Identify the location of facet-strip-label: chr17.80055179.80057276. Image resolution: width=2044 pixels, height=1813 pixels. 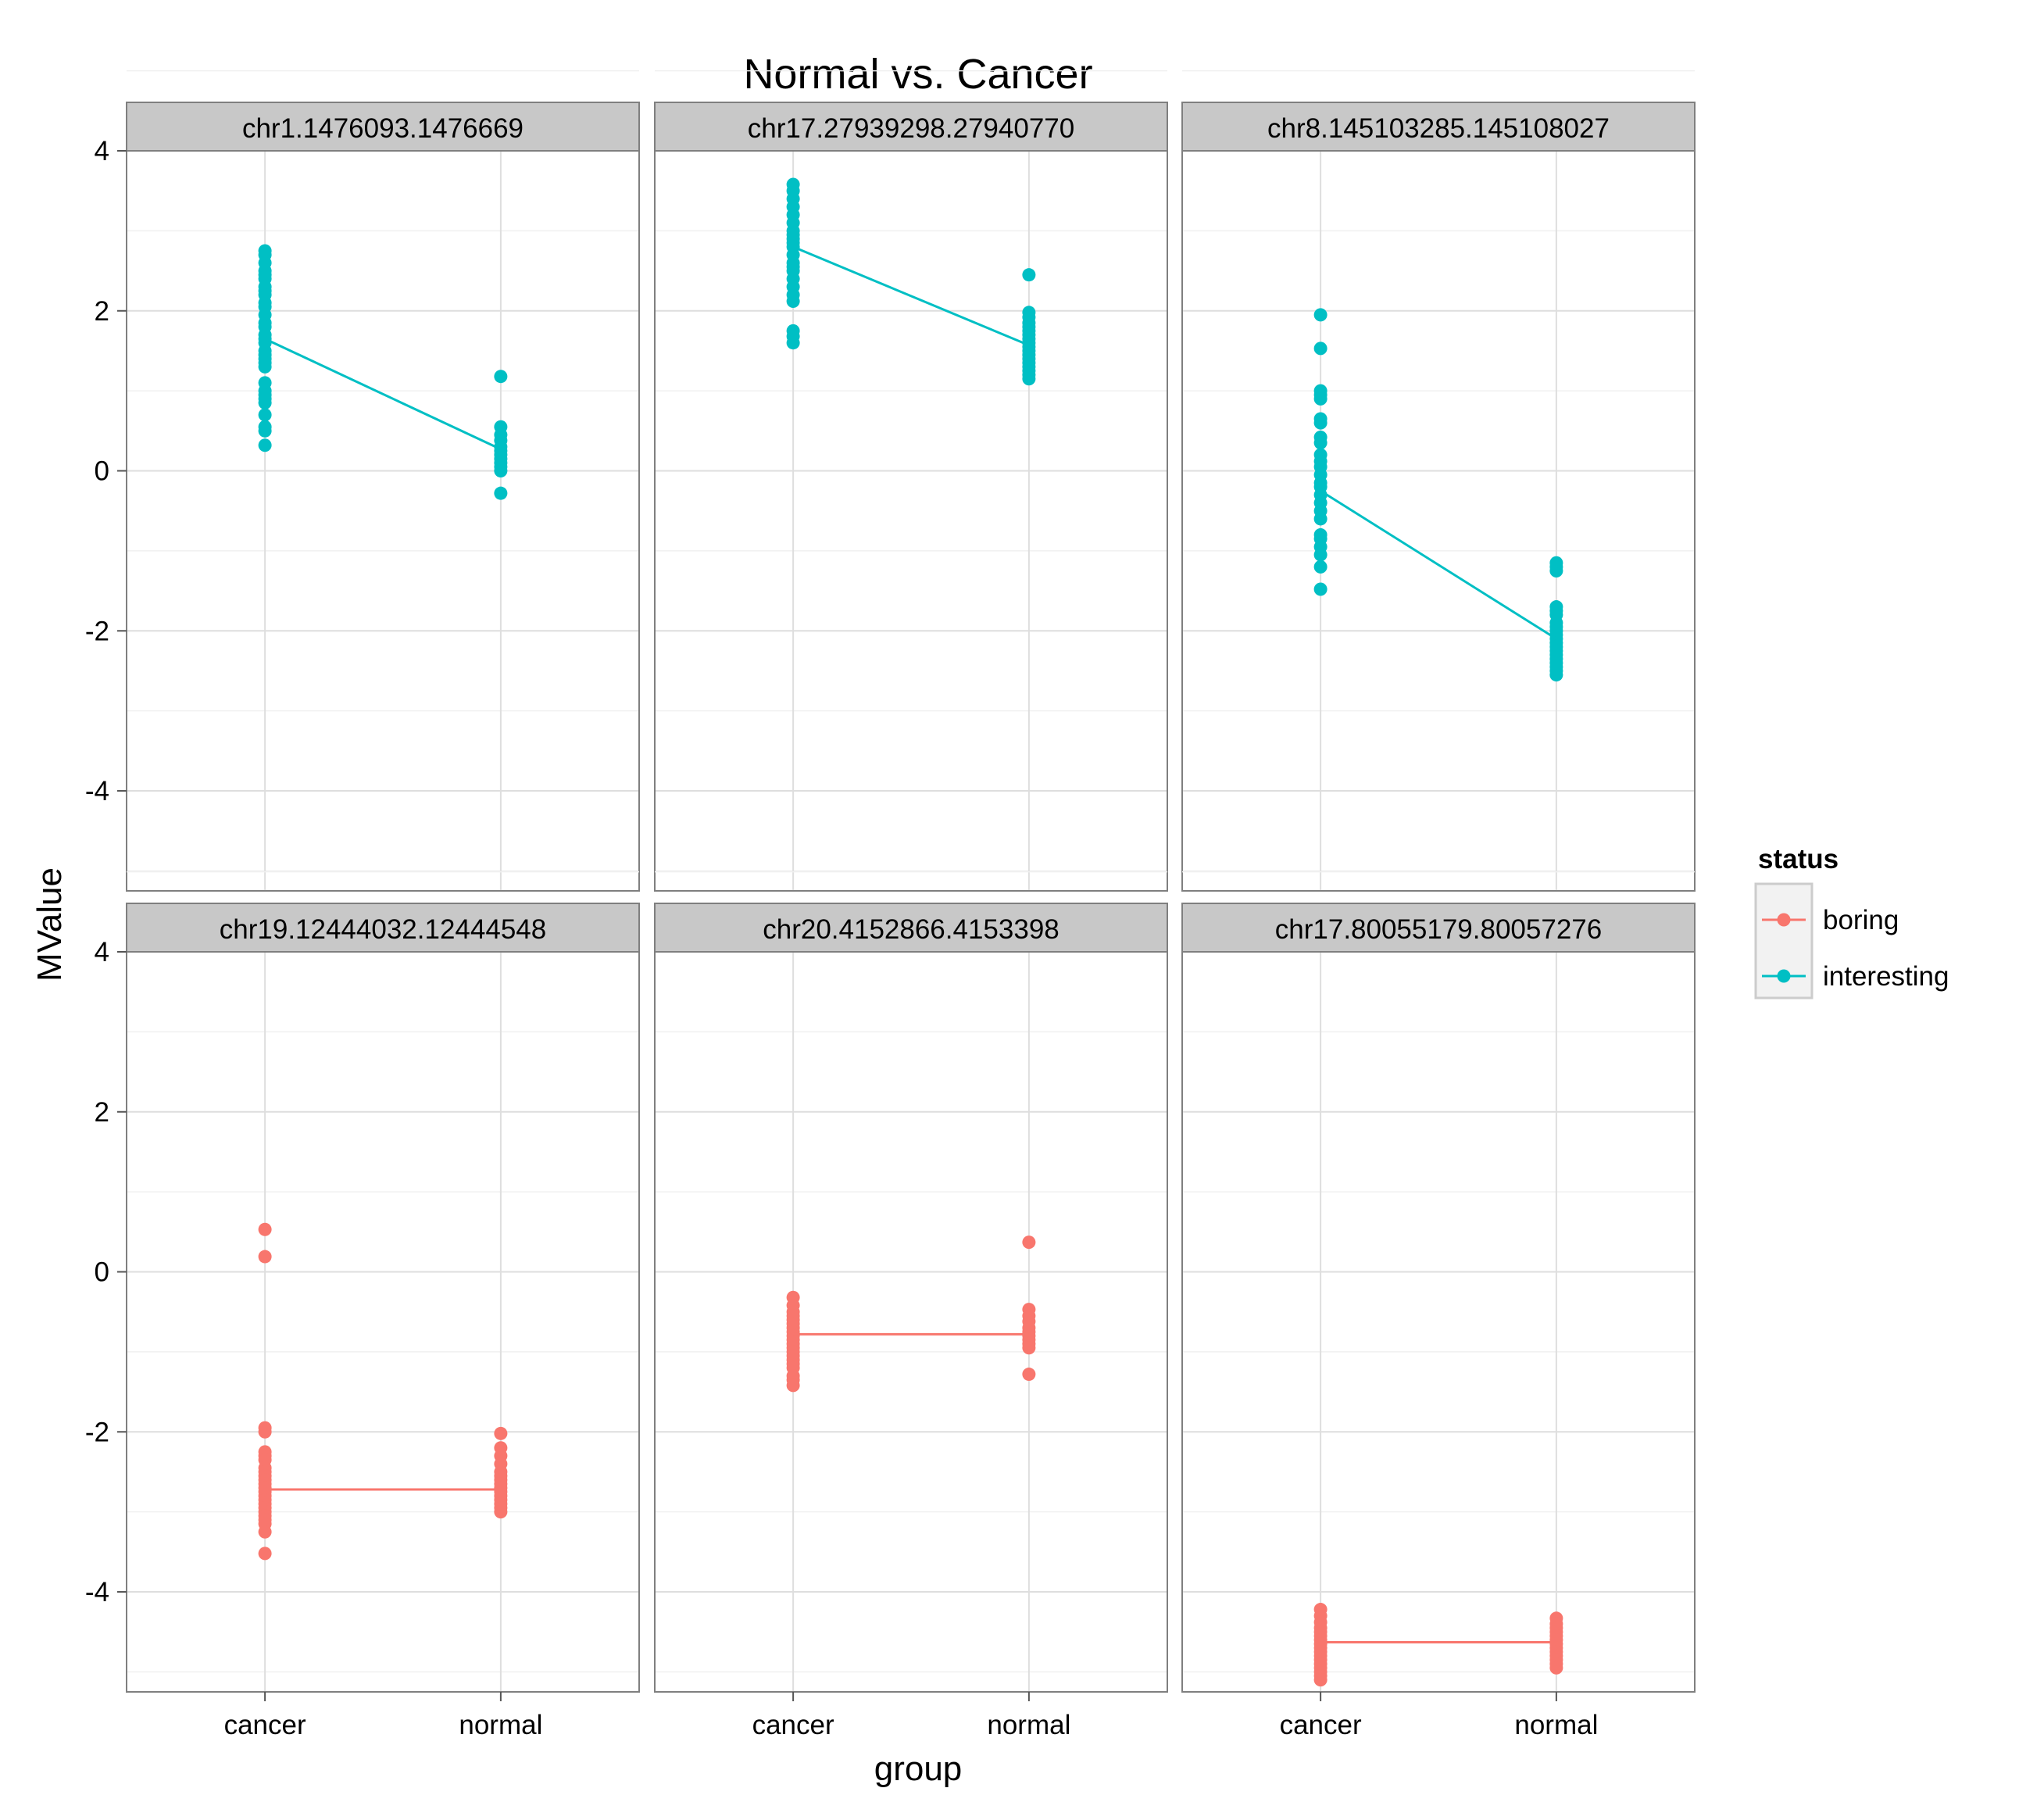
(1439, 930).